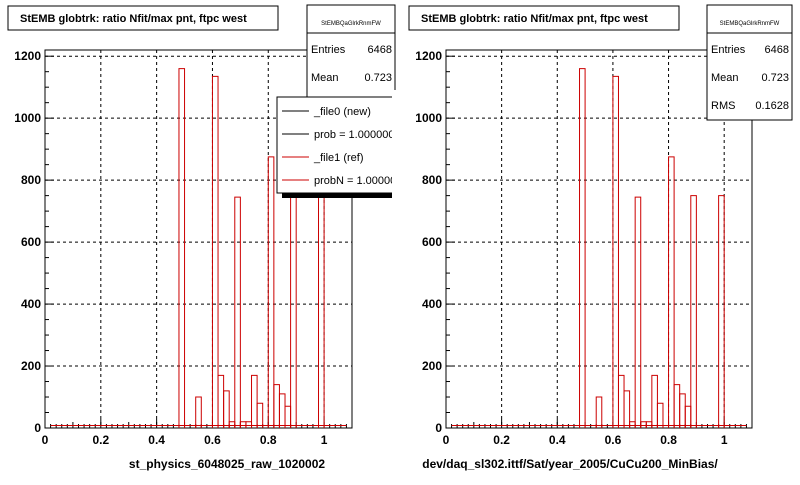  What do you see at coordinates (358, 181) in the screenshot?
I see `legend-label: probN = 1.000000` at bounding box center [358, 181].